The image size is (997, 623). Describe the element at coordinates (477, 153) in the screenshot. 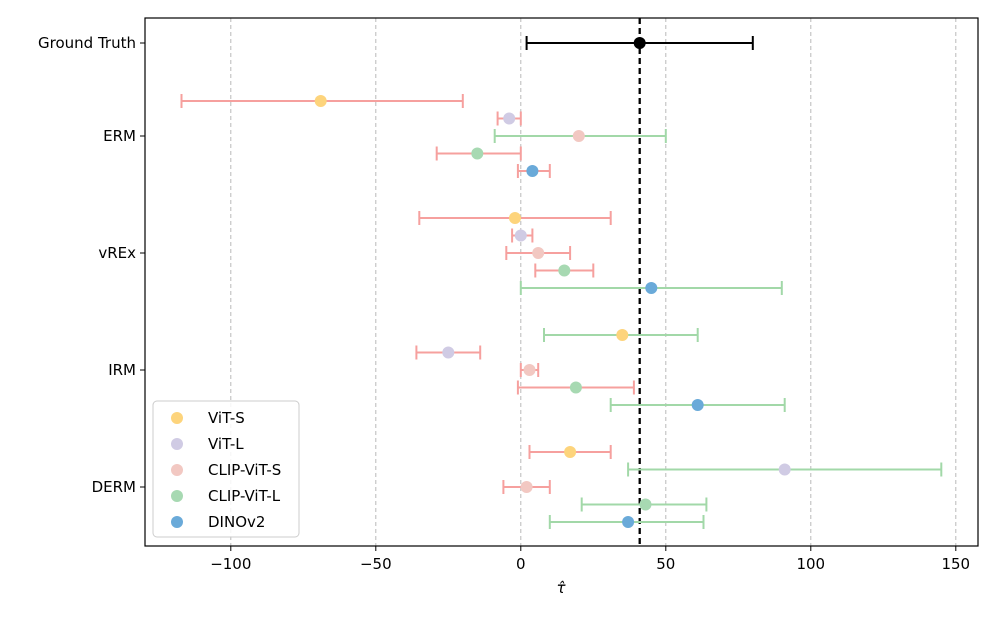

I see `point-erm-clip-vit-l` at that location.